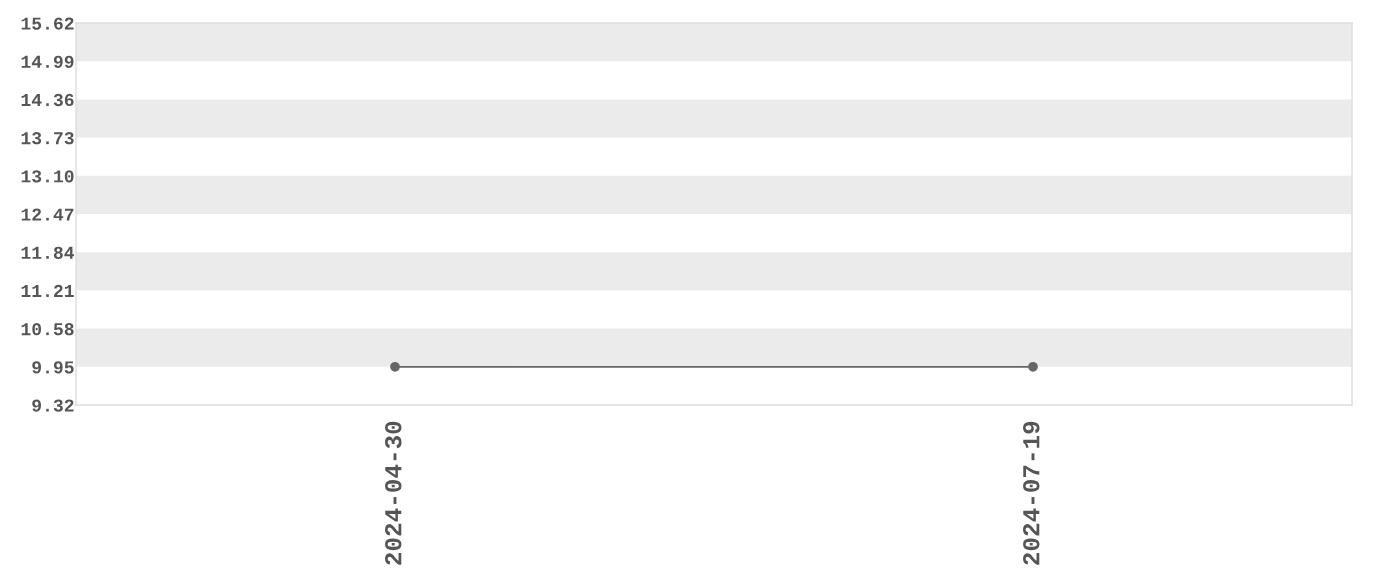 The width and height of the screenshot is (1380, 580). I want to click on y-tick-label: 11.84, so click(48, 252).